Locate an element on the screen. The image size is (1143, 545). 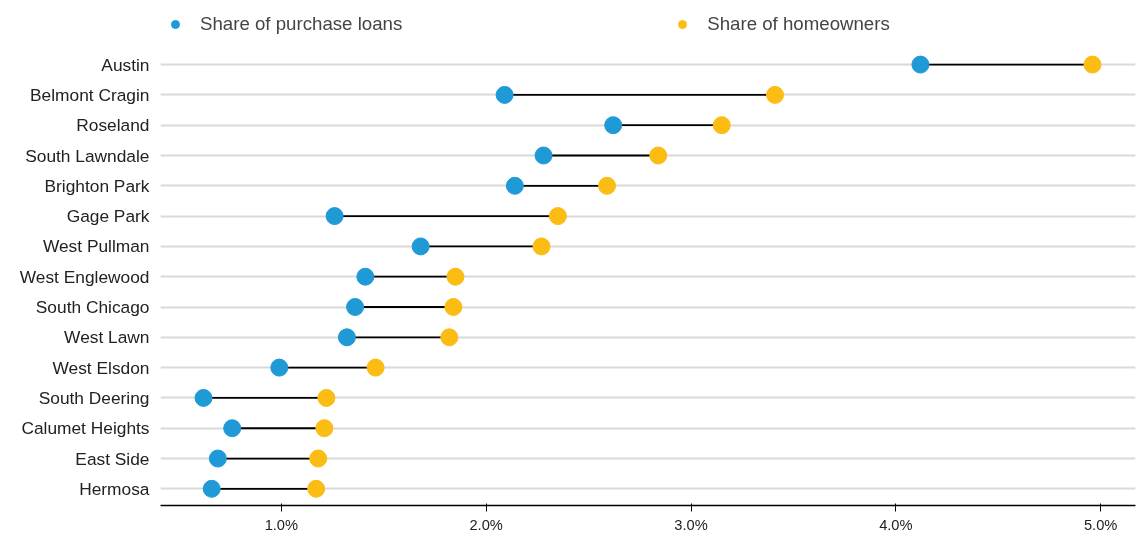
x-tick-label: 3.0% is located at coordinates (691, 524).